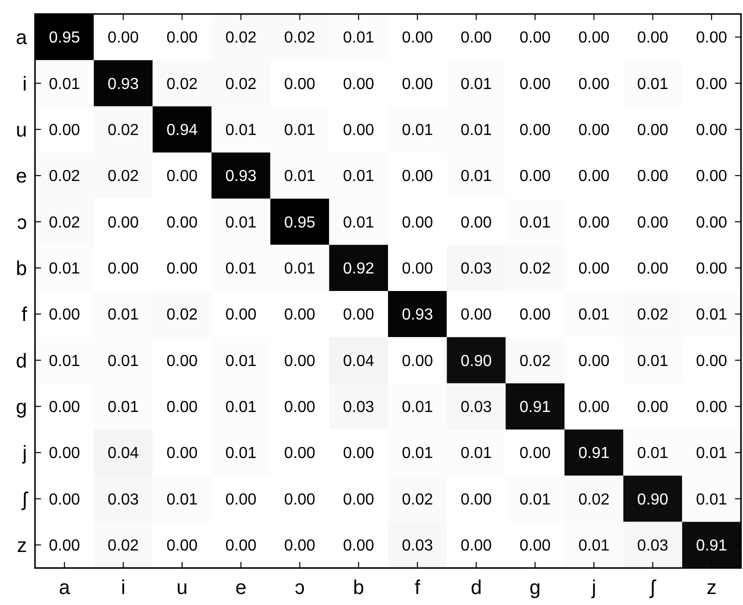  I want to click on data-label: 0.94, so click(182, 131).